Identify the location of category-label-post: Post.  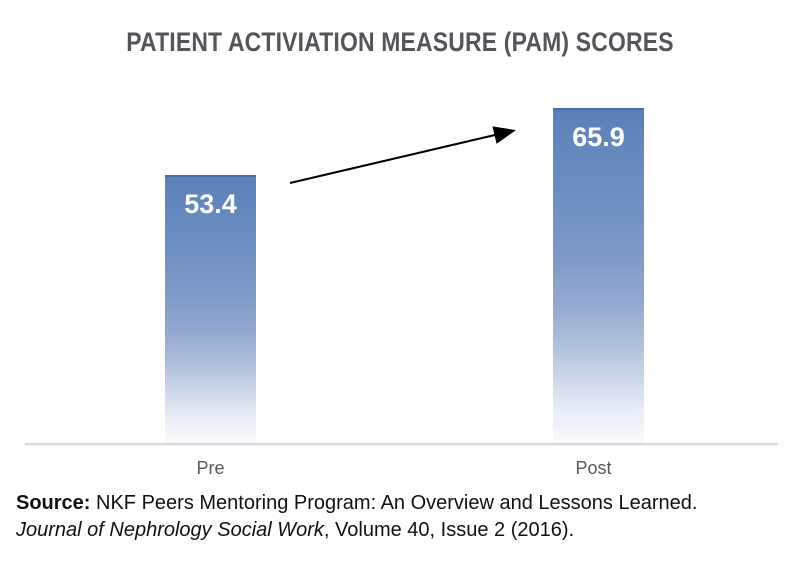
(593, 468).